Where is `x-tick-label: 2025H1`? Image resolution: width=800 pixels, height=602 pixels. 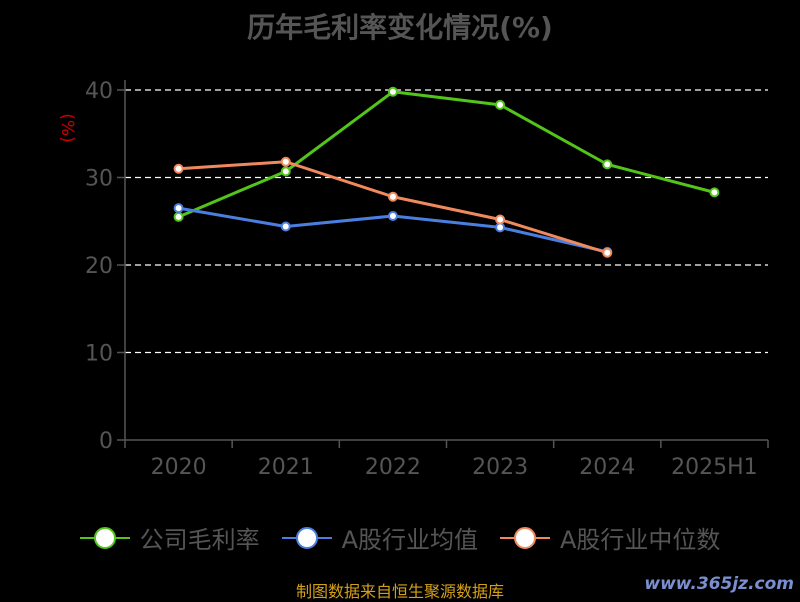 x-tick-label: 2025H1 is located at coordinates (714, 467).